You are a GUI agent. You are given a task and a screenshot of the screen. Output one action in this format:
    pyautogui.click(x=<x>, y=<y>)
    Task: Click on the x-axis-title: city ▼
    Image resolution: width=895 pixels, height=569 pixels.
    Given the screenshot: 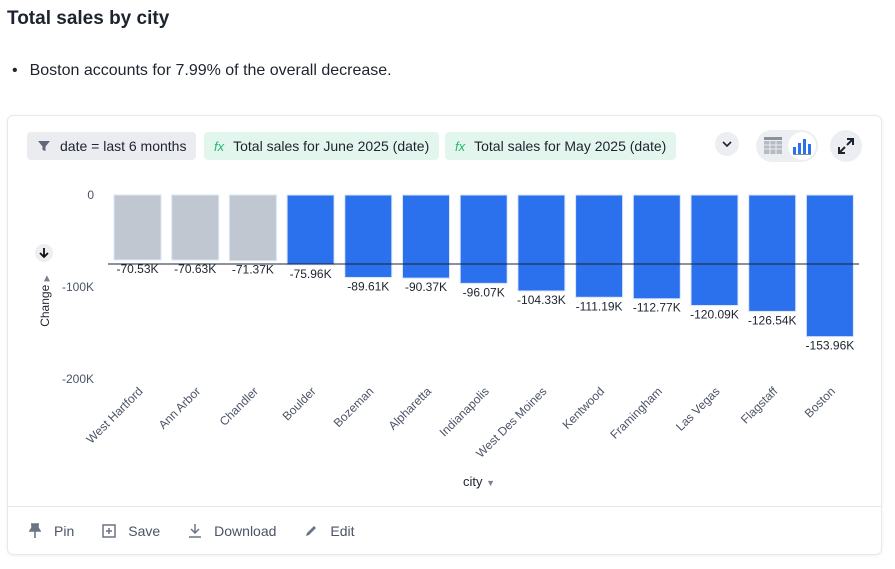 What is the action you would take?
    pyautogui.click(x=479, y=481)
    